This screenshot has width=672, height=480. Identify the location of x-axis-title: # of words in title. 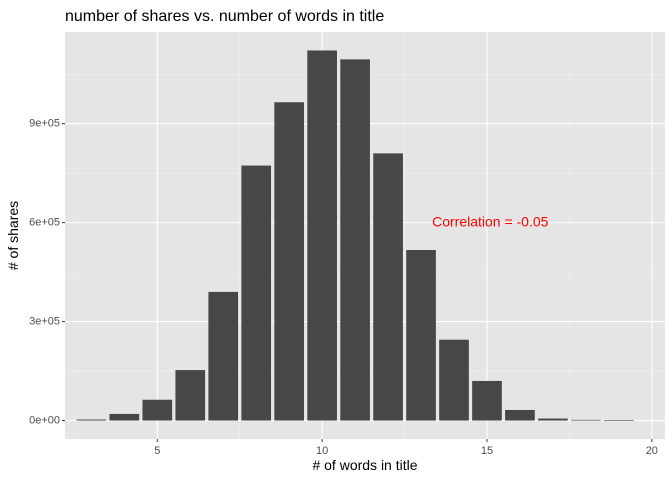
(364, 465).